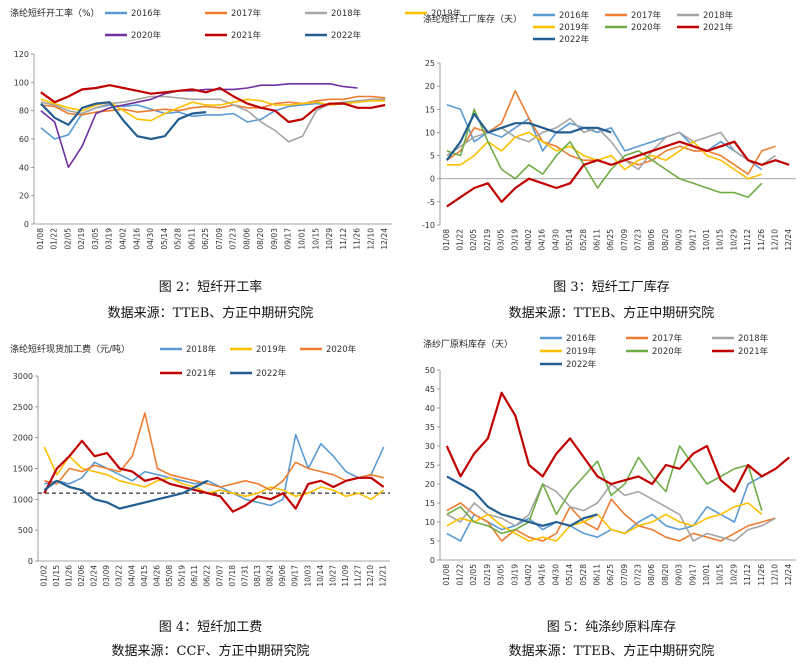 This screenshot has width=811, height=668. Describe the element at coordinates (320, 576) in the screenshot. I see `x-tick-label: 10/14` at that location.